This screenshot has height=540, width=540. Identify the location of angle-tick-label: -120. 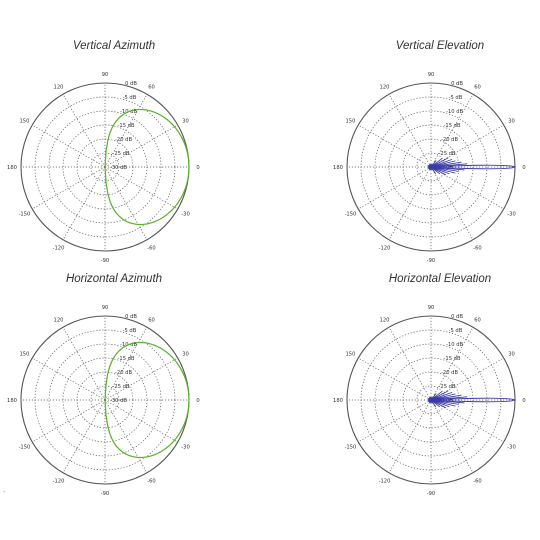
(59, 482).